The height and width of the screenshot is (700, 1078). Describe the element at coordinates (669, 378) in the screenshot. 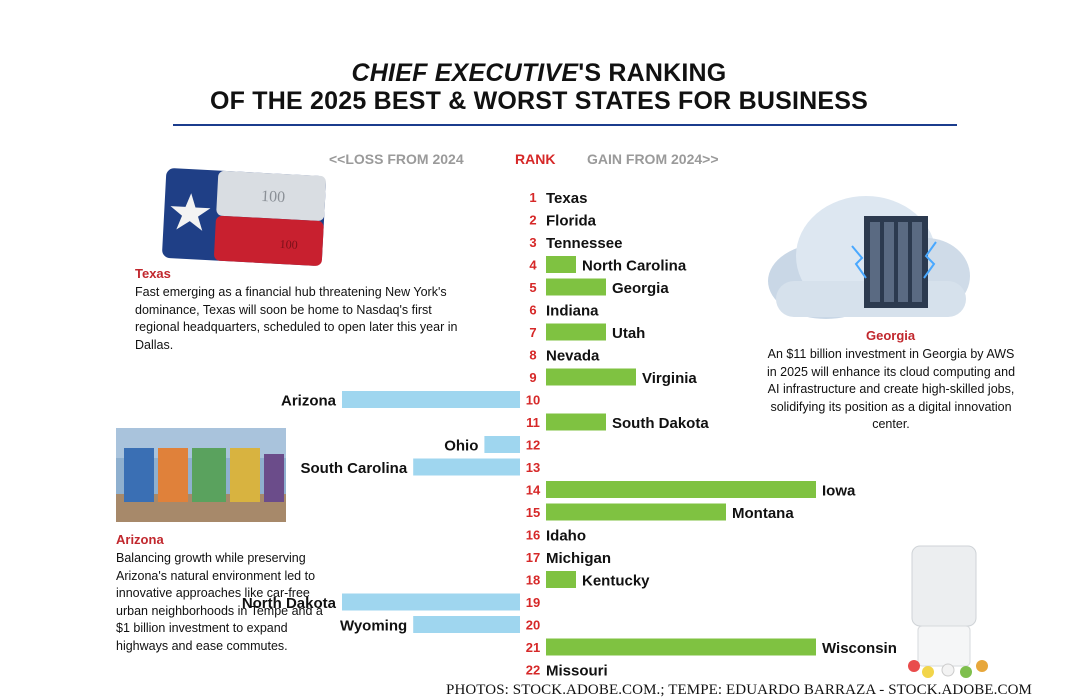

I see `state-label: Virginia` at that location.